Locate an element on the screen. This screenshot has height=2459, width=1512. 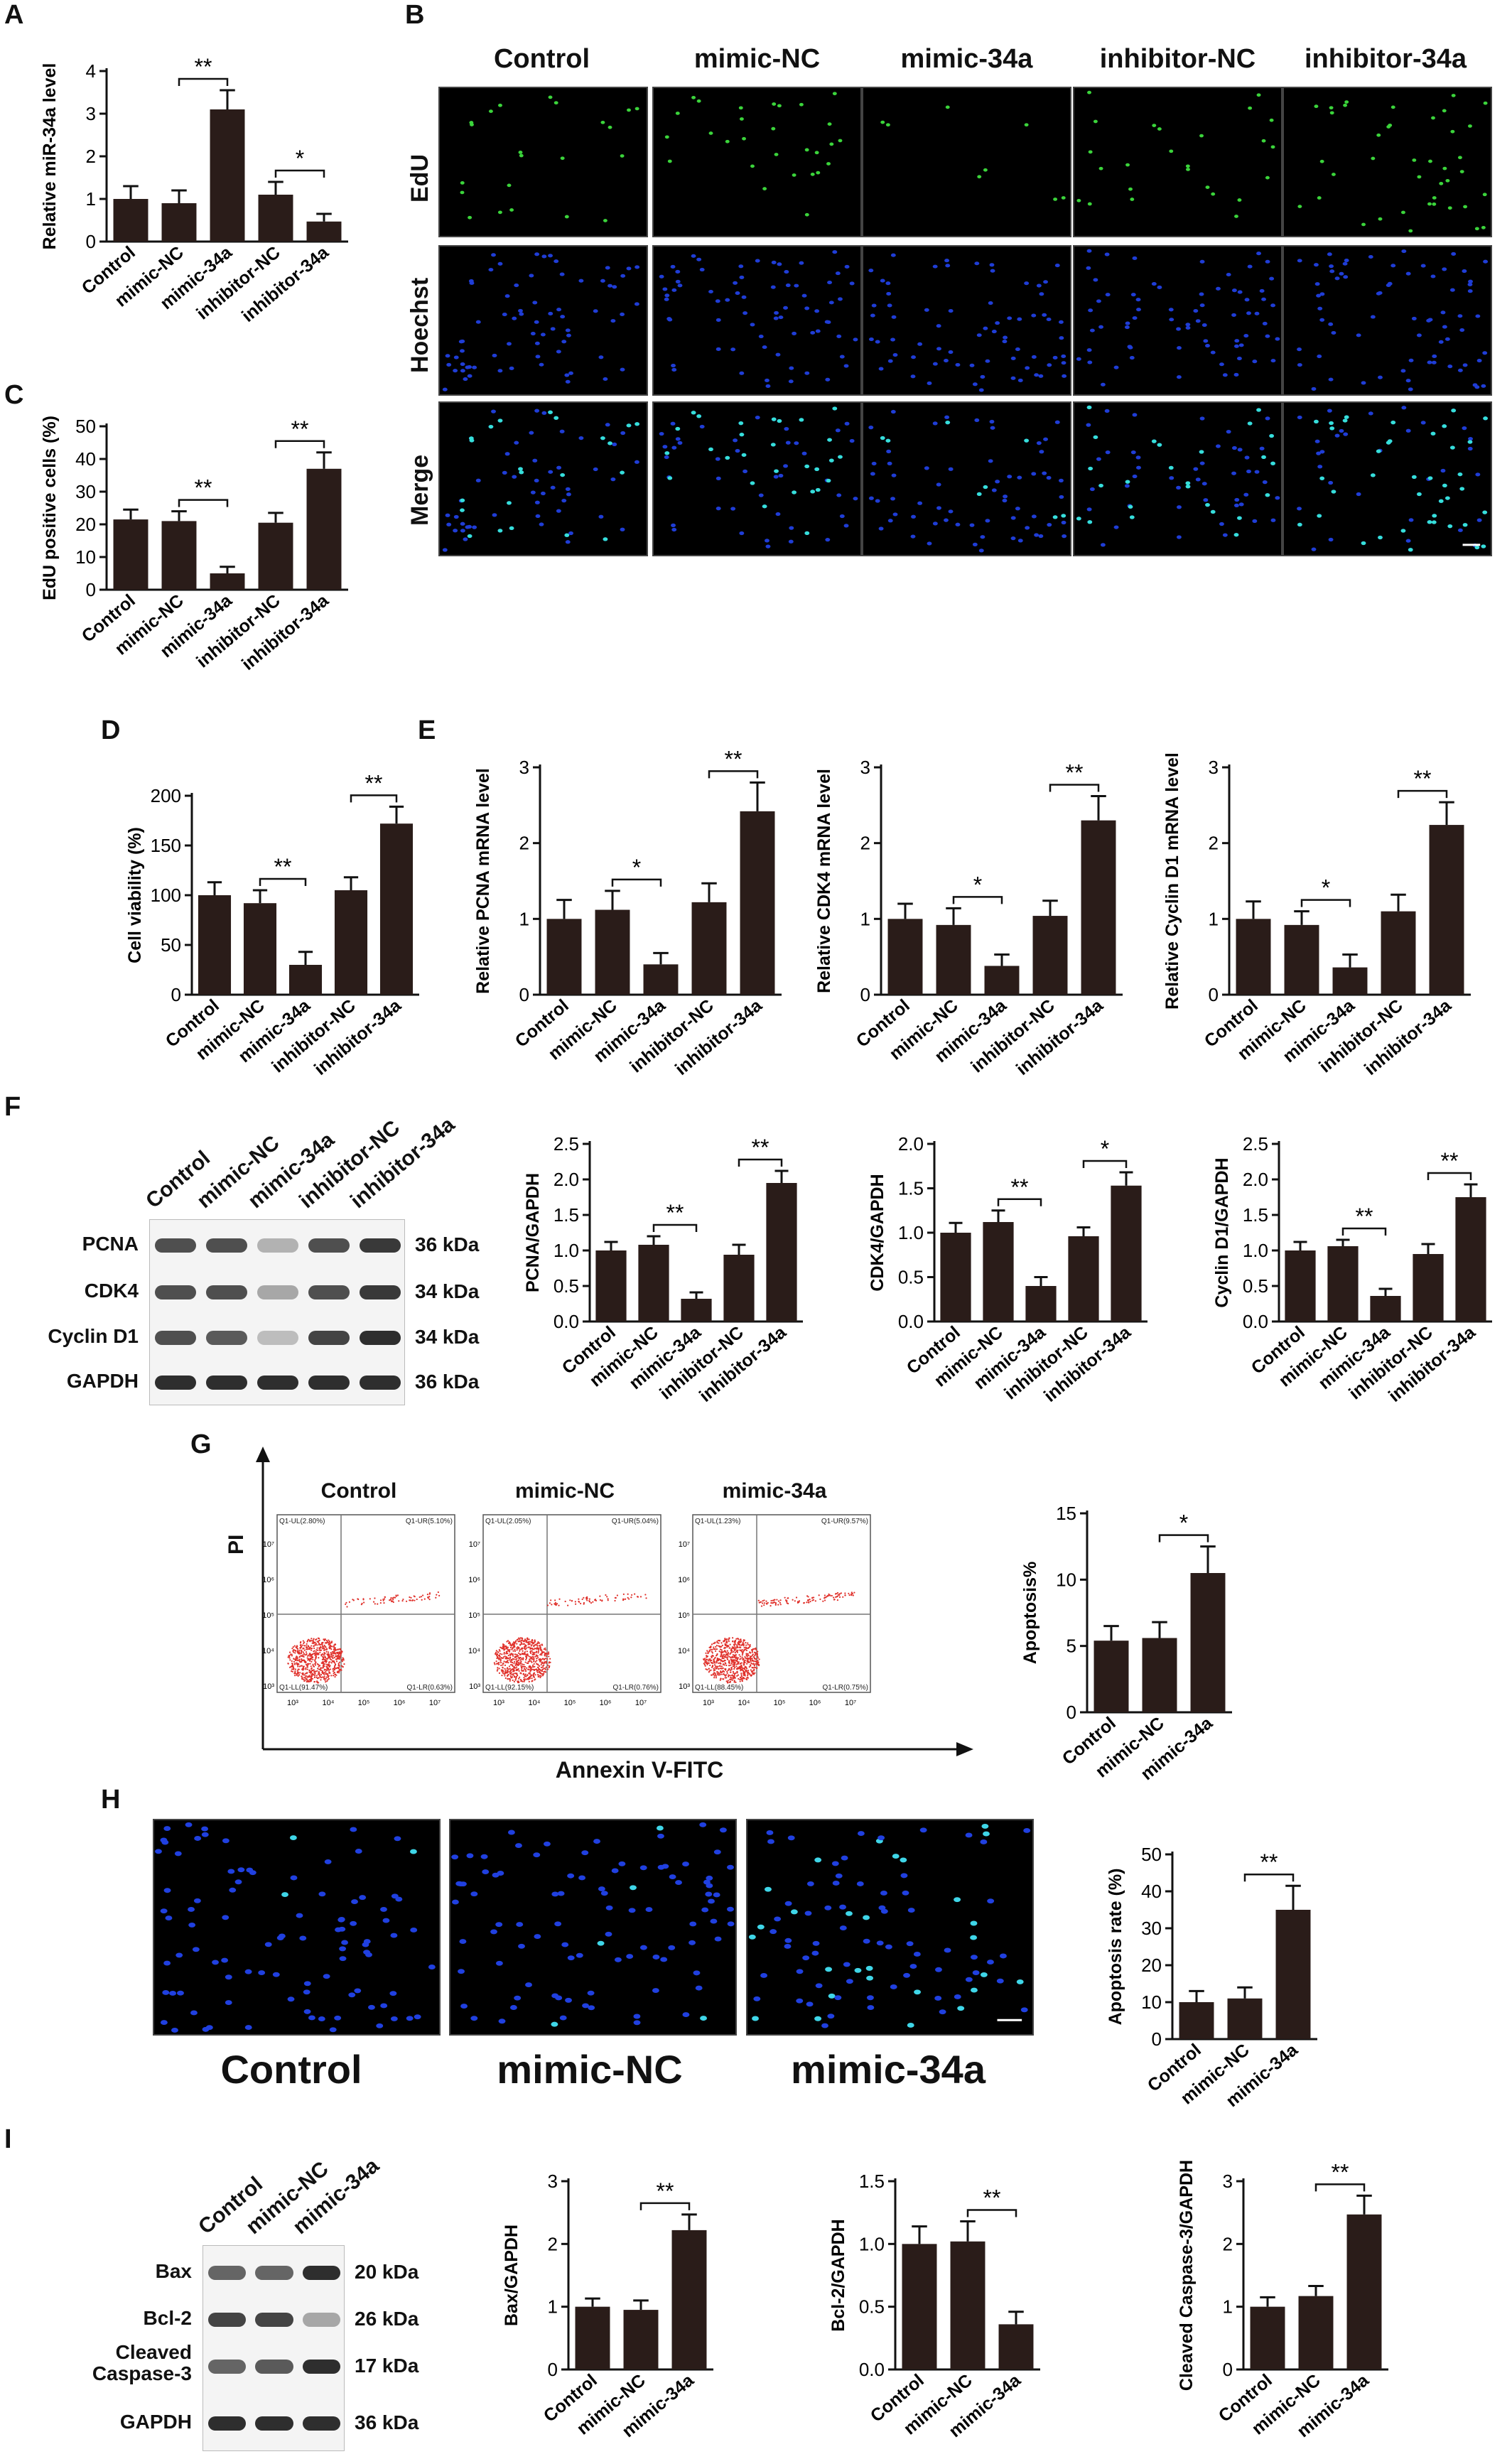
column-header-control: Control is located at coordinates (541, 59).